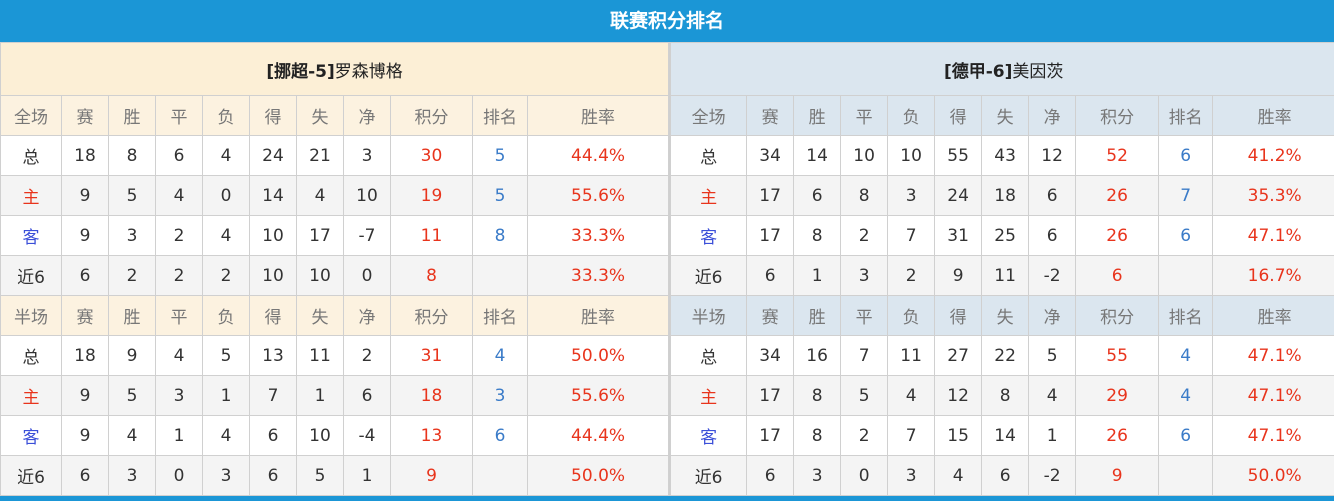 The height and width of the screenshot is (501, 1334). I want to click on column-header-rate: 胜率, so click(598, 315).